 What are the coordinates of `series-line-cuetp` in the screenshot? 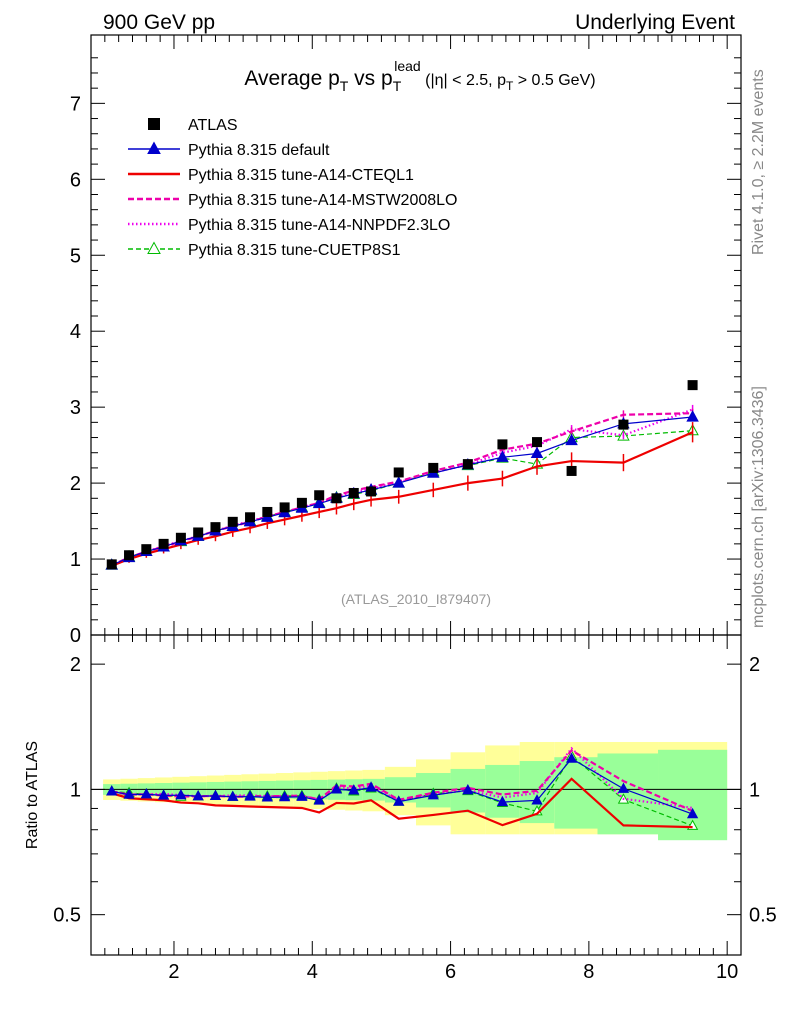 It's located at (402, 498).